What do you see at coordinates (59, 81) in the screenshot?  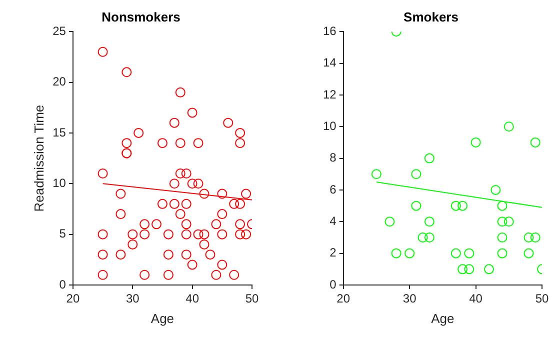 I see `y-tick-label: 20` at bounding box center [59, 81].